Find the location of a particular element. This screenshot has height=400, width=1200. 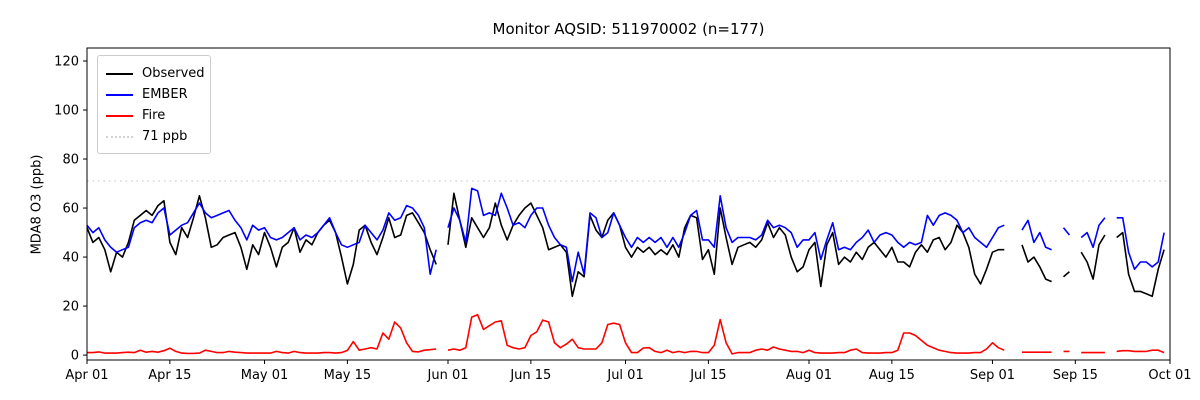

y-tick-label: 0 is located at coordinates (75, 356).